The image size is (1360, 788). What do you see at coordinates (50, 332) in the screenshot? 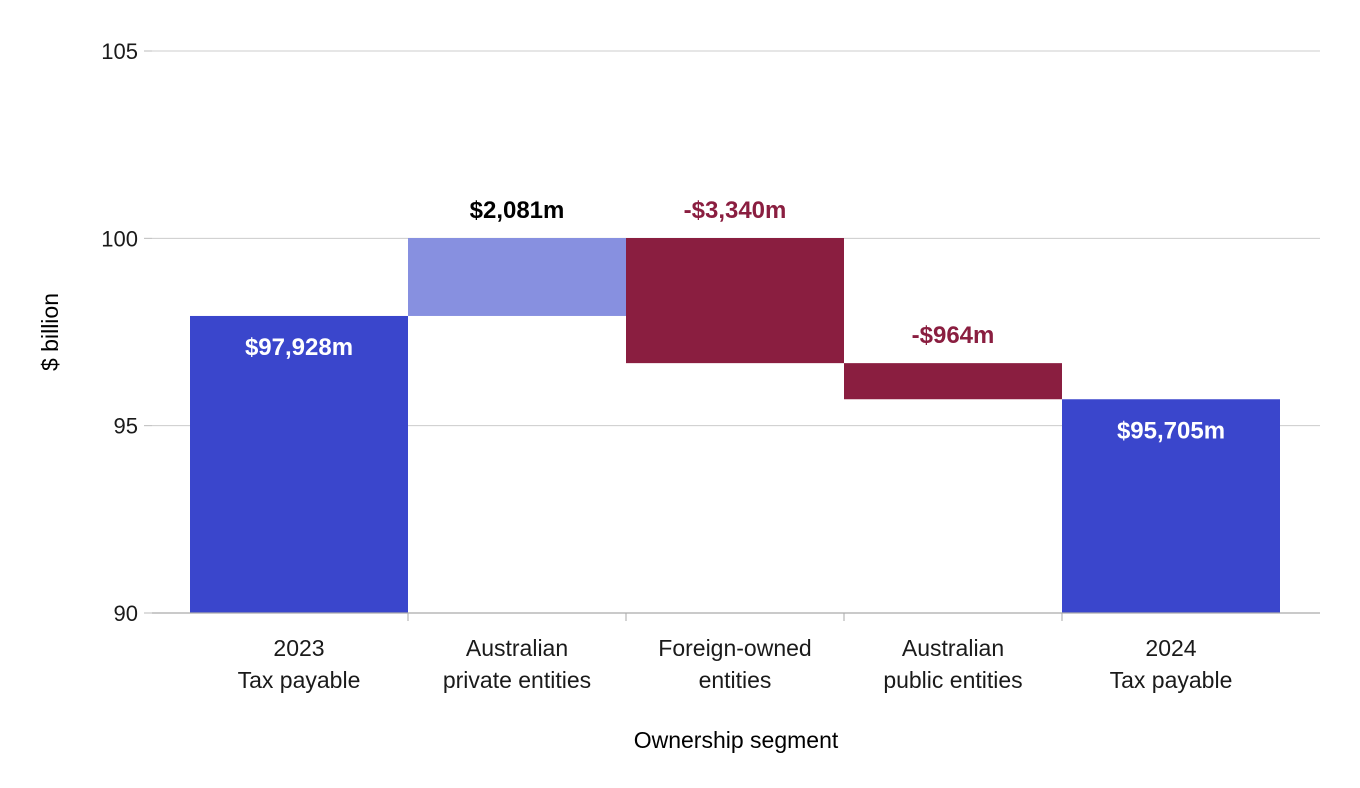
I see `y-axis-title: $ billion` at bounding box center [50, 332].